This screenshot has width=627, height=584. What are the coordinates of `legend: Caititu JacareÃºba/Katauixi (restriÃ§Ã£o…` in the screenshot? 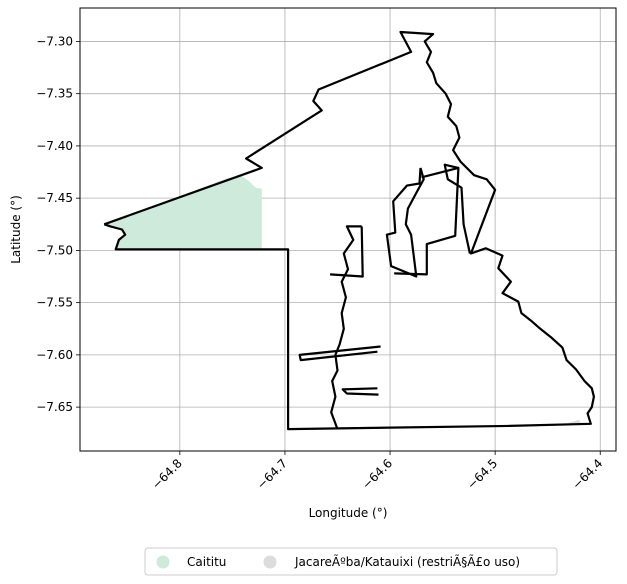 It's located at (351, 561).